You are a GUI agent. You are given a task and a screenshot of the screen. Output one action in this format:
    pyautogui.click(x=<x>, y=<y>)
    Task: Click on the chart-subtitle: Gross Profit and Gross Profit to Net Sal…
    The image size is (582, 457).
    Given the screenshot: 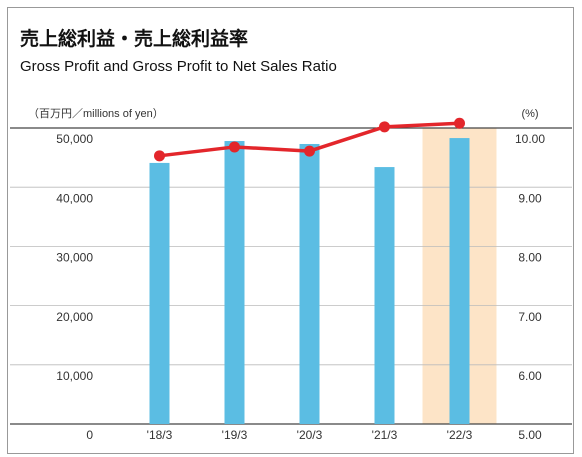 What is the action you would take?
    pyautogui.click(x=178, y=66)
    